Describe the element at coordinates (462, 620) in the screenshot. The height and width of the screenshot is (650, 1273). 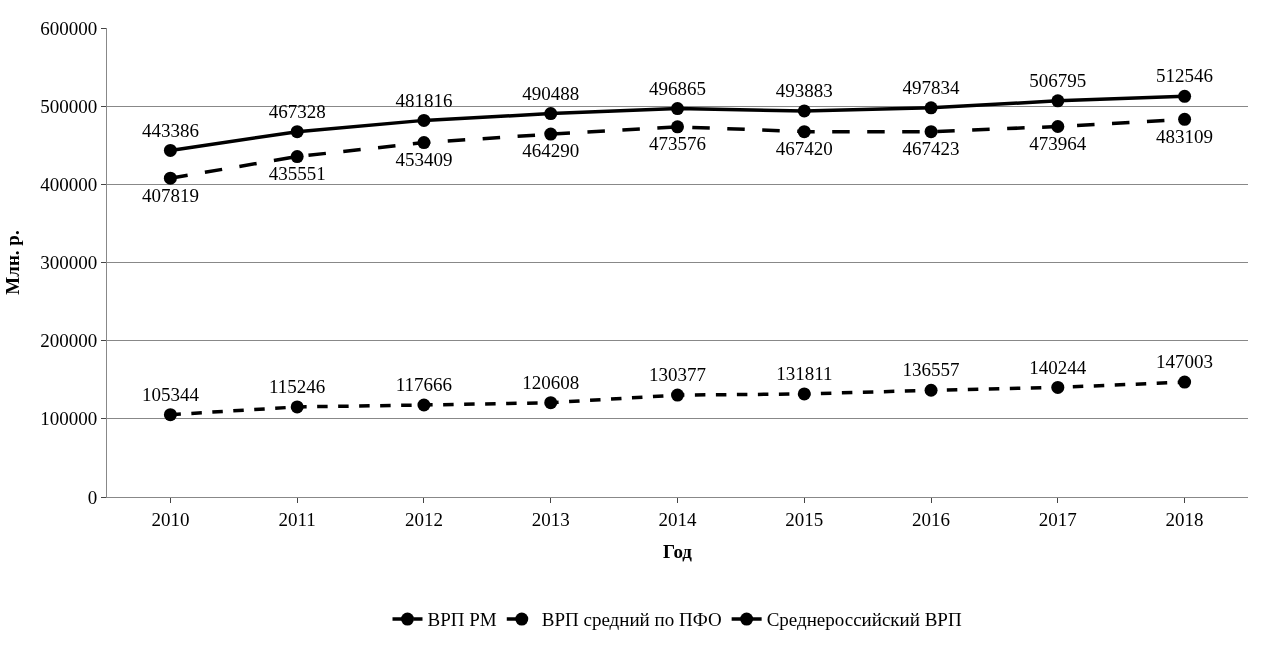
I see `legend-label: ВРП РМ` at that location.